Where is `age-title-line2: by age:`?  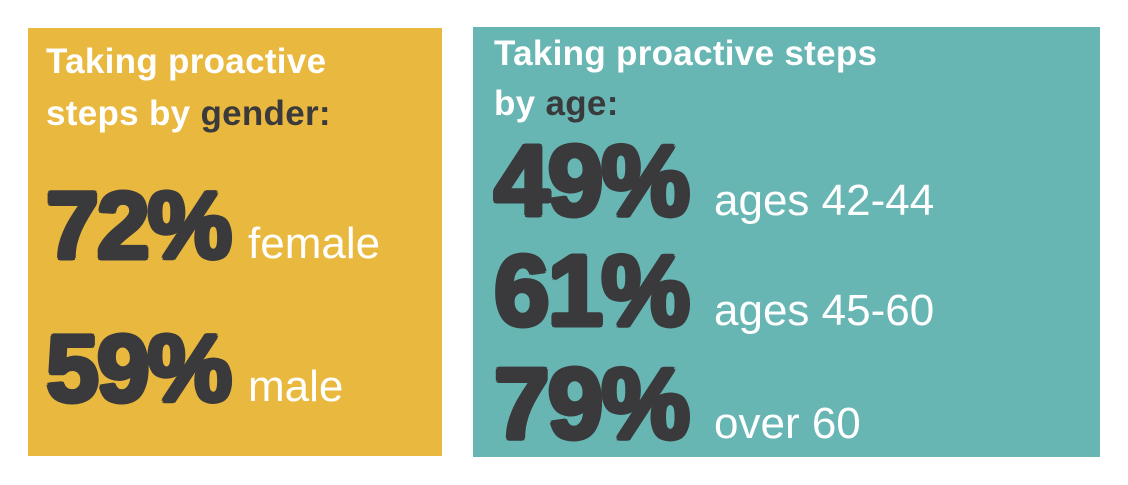 age-title-line2: by age: is located at coordinates (792, 104).